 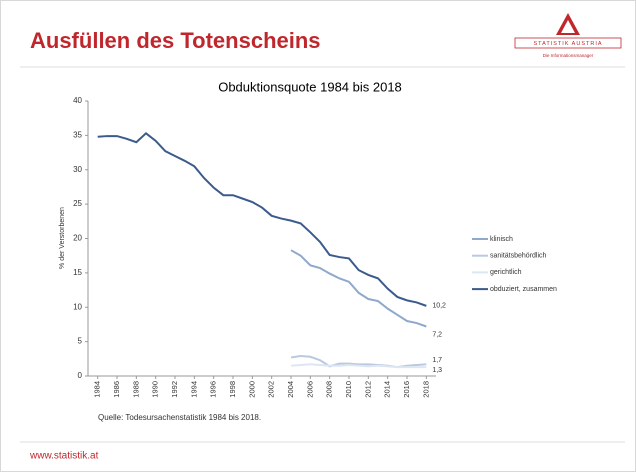 What do you see at coordinates (80, 341) in the screenshot?
I see `y-tick-label: 5` at bounding box center [80, 341].